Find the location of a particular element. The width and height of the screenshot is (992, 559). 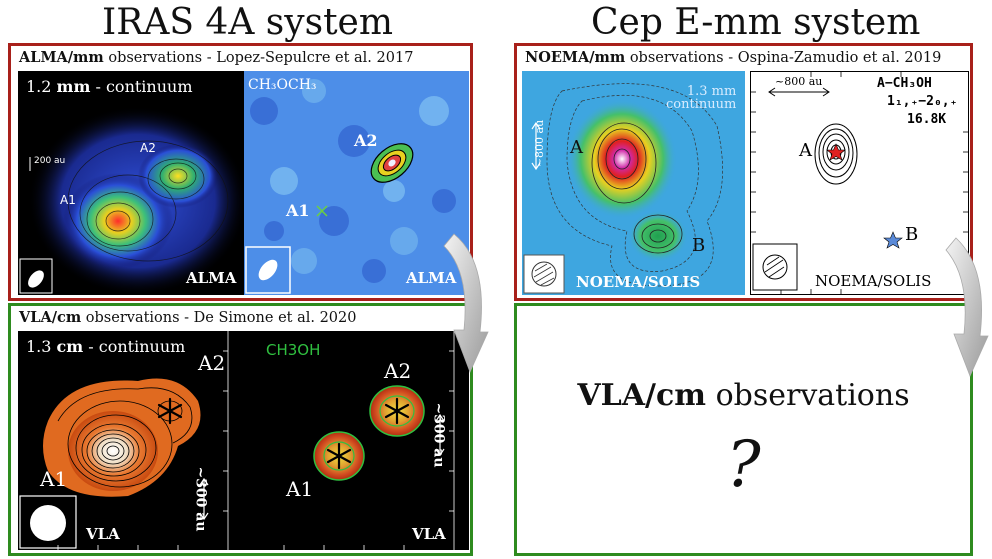

noema-transition-label: 1₁,₊−2₀,₊ is located at coordinates (922, 101).